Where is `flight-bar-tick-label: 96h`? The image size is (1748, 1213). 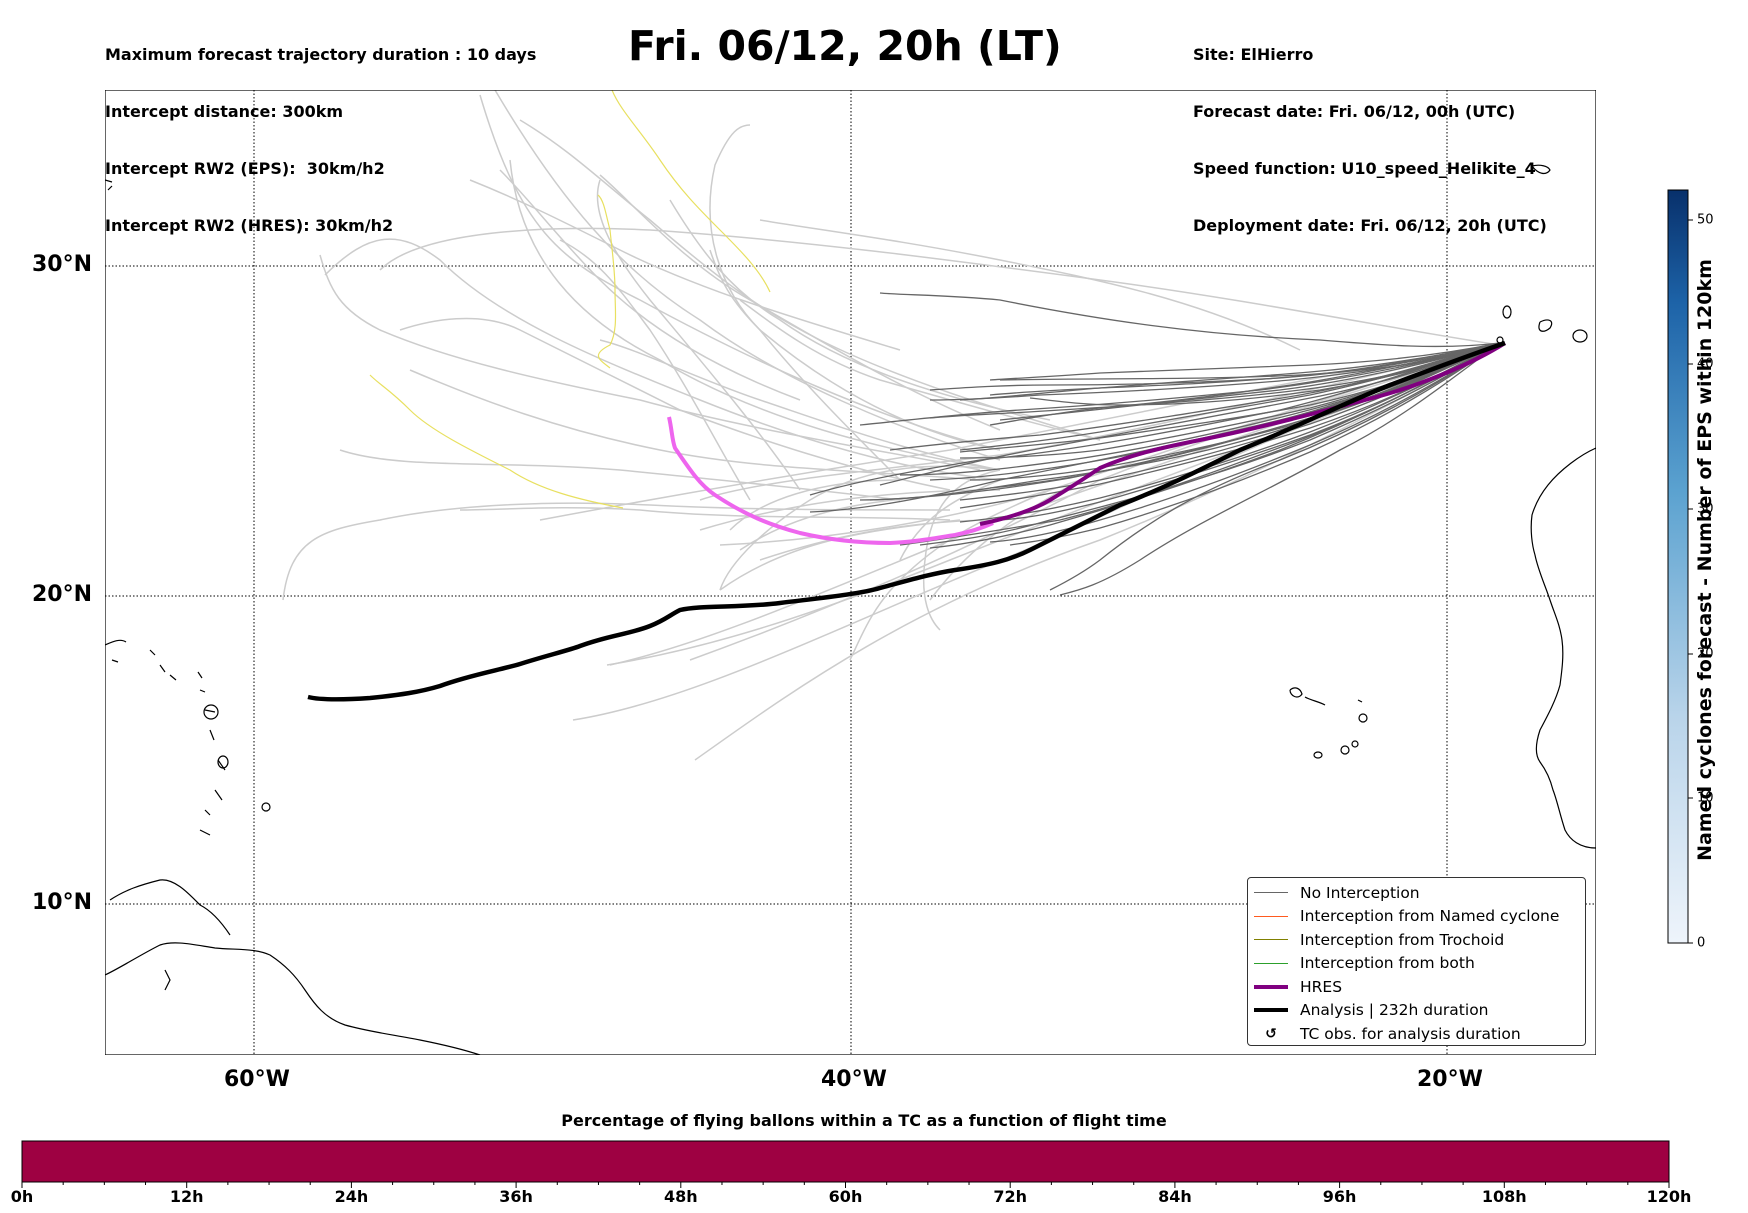
flight-bar-tick-label: 96h is located at coordinates (1339, 1196).